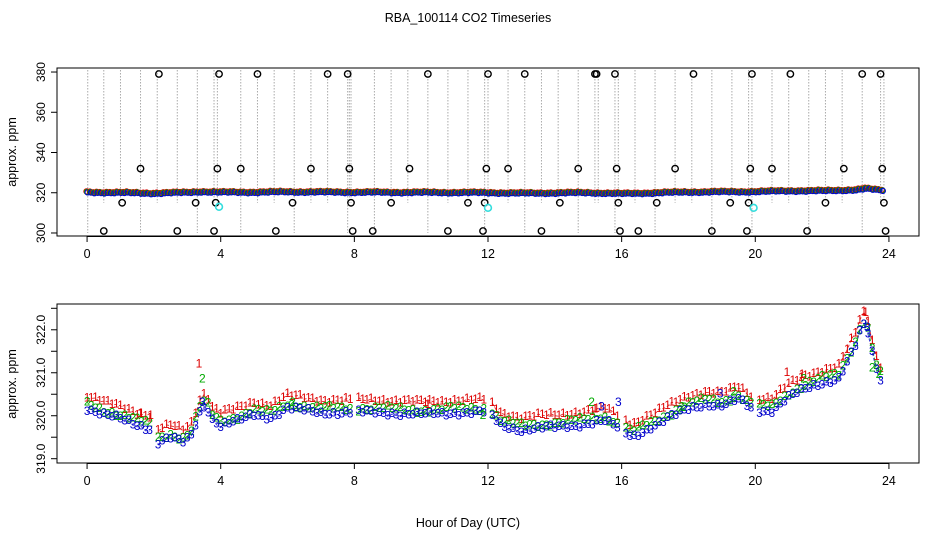 This screenshot has width=936, height=540. I want to click on bottom-x-tick-label: 8, so click(354, 481).